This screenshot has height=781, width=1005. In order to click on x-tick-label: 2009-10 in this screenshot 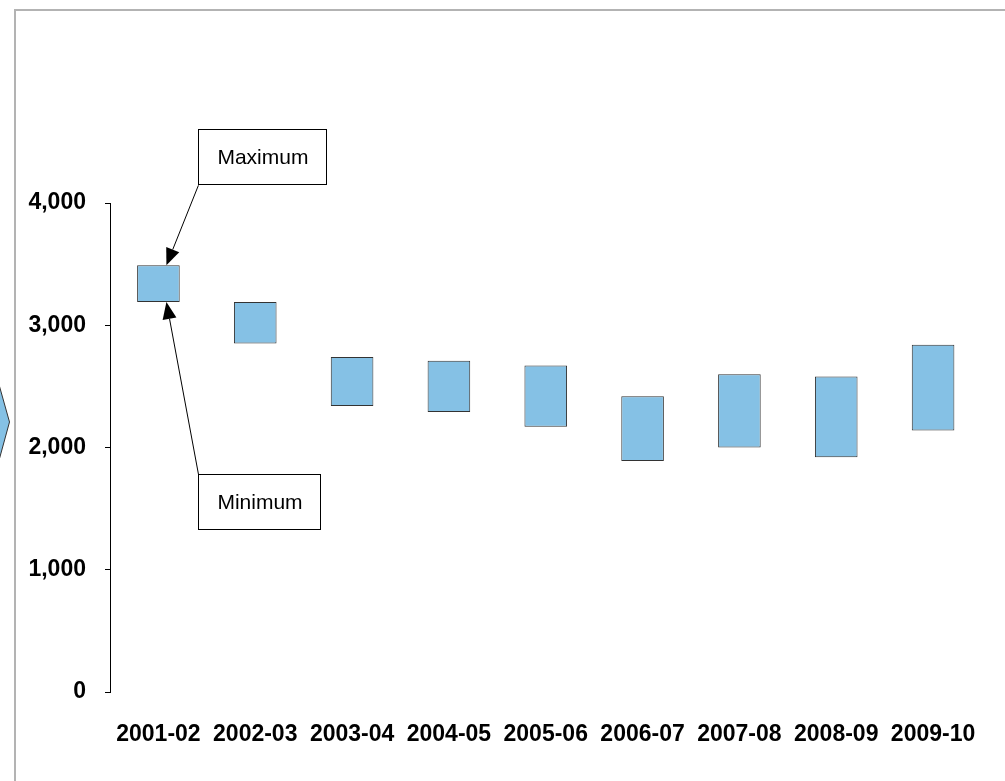, I will do `click(933, 733)`.